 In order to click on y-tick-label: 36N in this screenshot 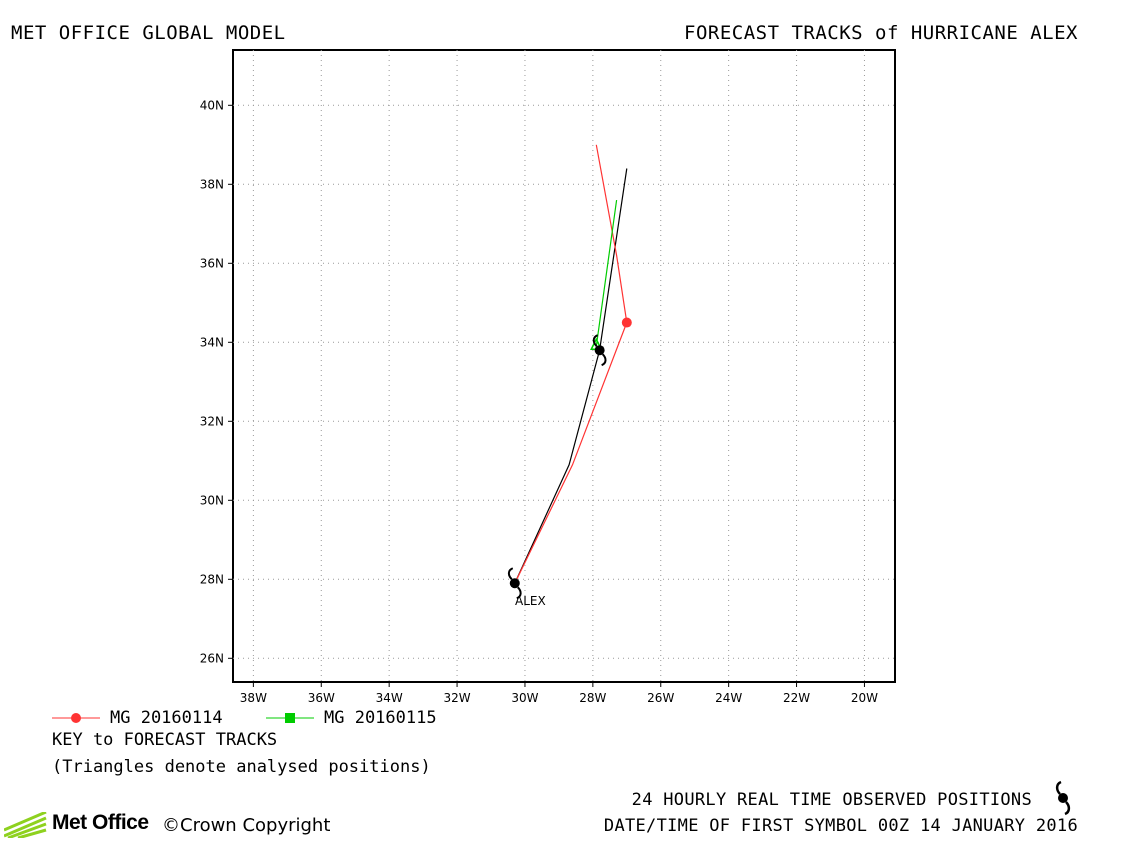, I will do `click(212, 263)`.